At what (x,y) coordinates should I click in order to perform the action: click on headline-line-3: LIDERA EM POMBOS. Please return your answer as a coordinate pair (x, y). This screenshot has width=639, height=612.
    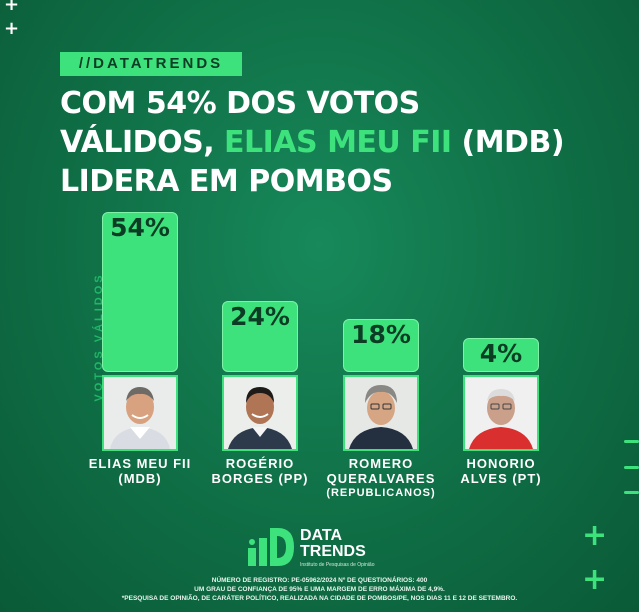
    Looking at the image, I should click on (226, 181).